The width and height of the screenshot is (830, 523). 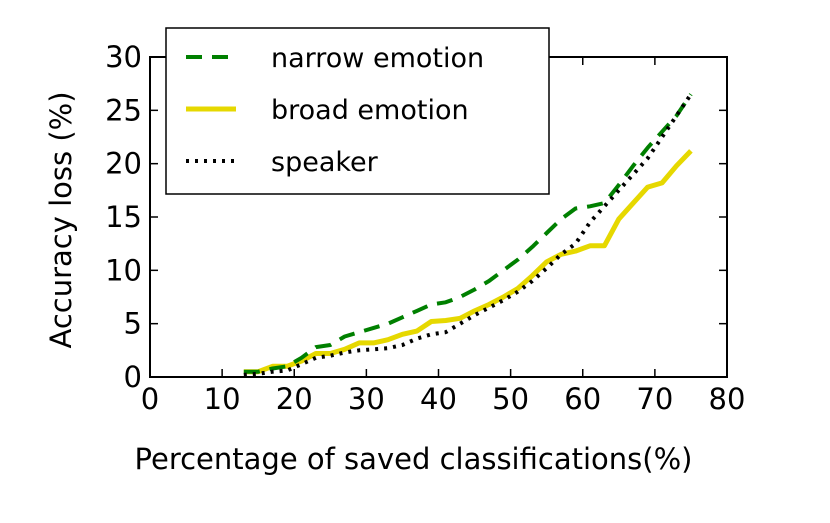 I want to click on legend-label-speaker: speaker, so click(x=325, y=162).